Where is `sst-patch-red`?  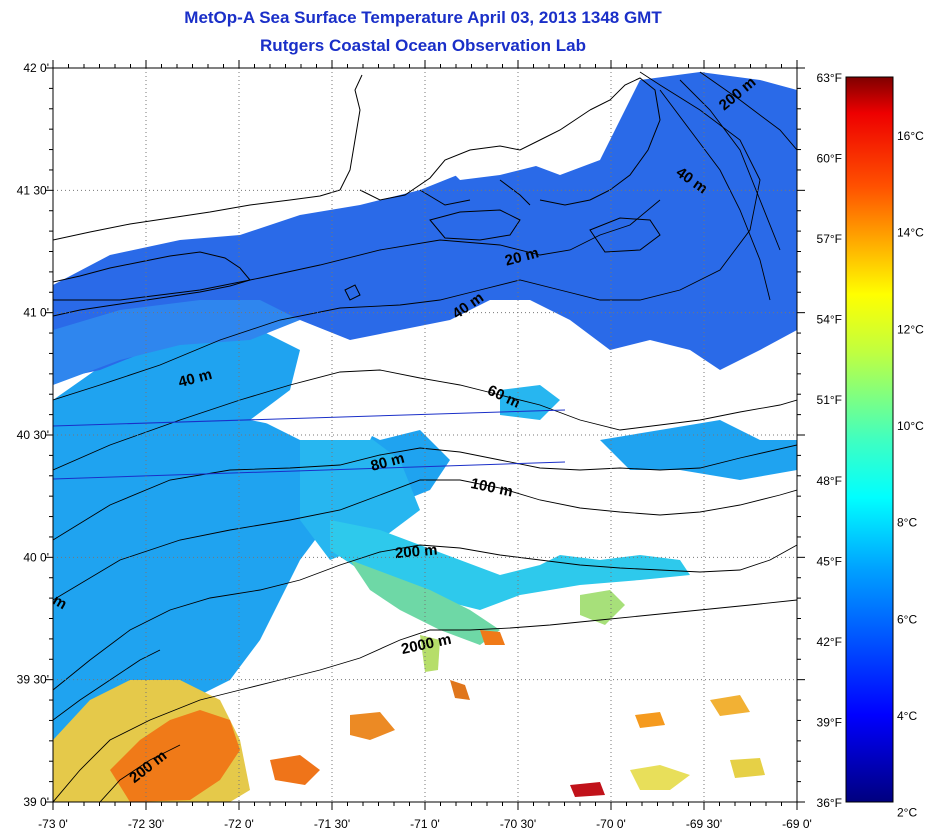
sst-patch-red is located at coordinates (587, 789).